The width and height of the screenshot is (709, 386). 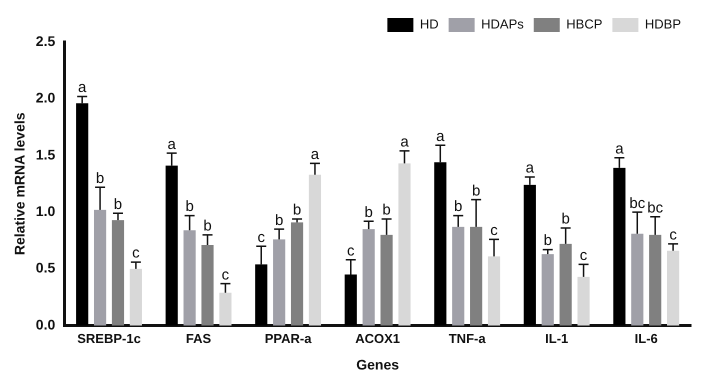 I want to click on y-tick-label: 1.5, so click(x=46, y=154).